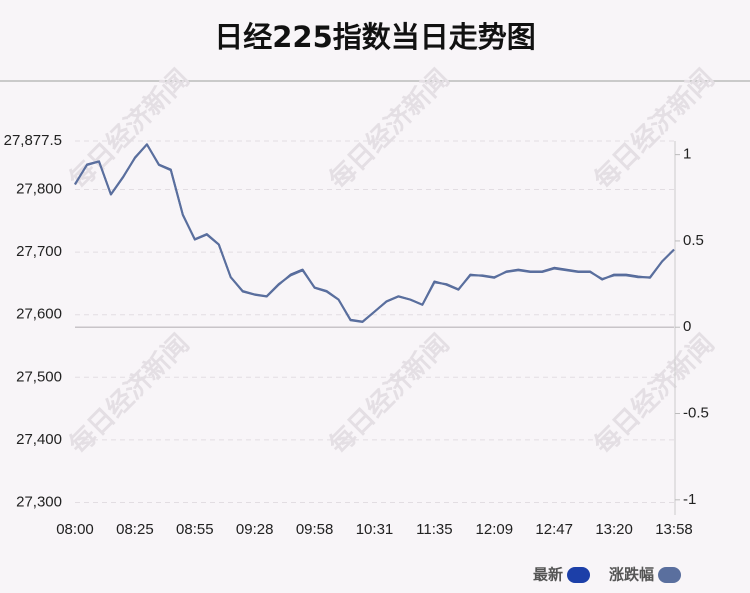 The image size is (750, 593). I want to click on x-tick-label: 12:47, so click(554, 529).